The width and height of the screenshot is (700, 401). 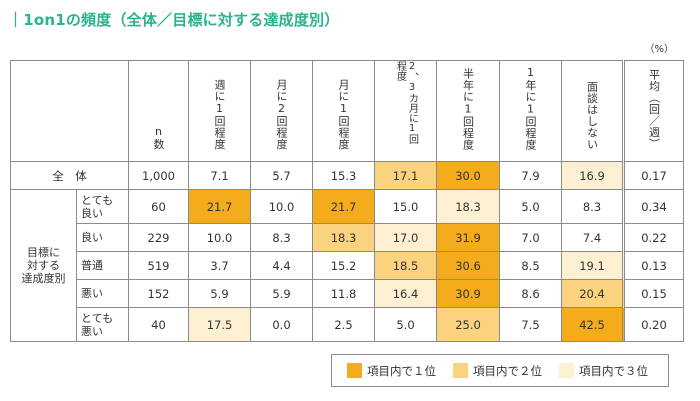 I want to click on unit-label: （%）, so click(x=659, y=49).